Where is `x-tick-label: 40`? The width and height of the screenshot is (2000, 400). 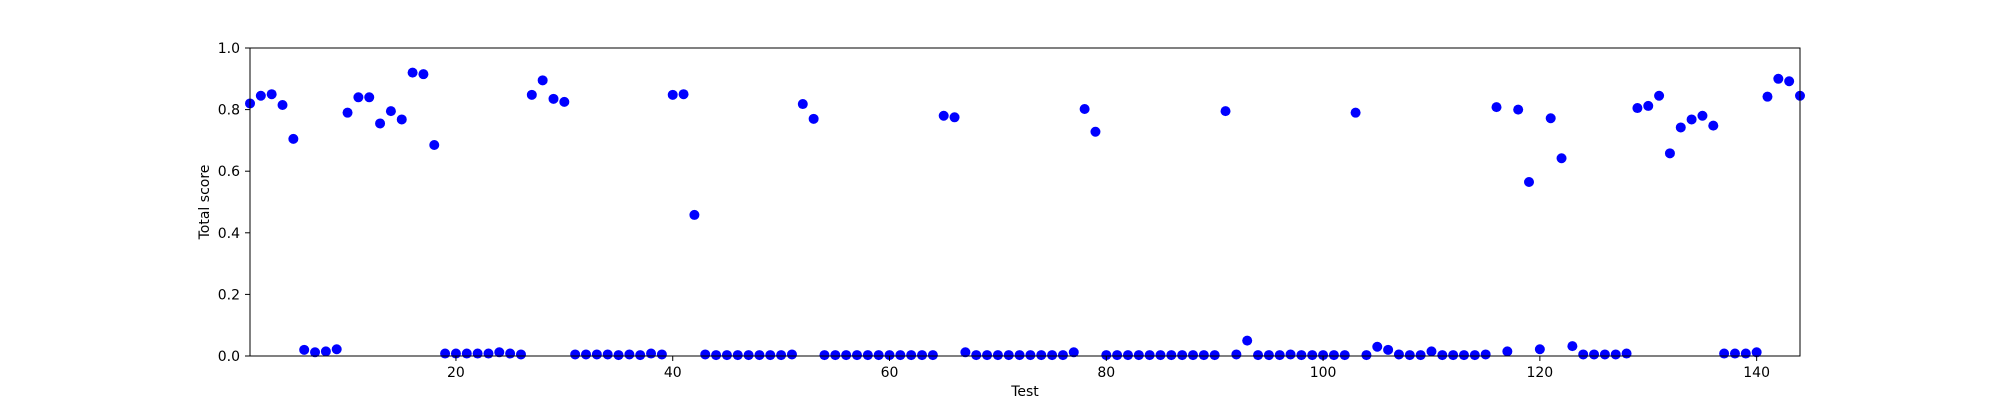
x-tick-label: 40 is located at coordinates (673, 373).